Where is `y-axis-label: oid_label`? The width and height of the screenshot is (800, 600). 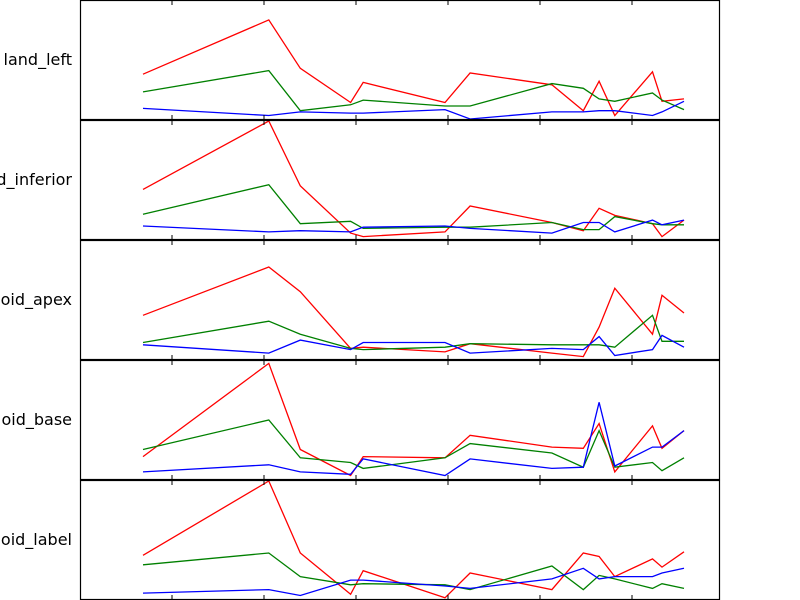 y-axis-label: oid_label is located at coordinates (36, 540).